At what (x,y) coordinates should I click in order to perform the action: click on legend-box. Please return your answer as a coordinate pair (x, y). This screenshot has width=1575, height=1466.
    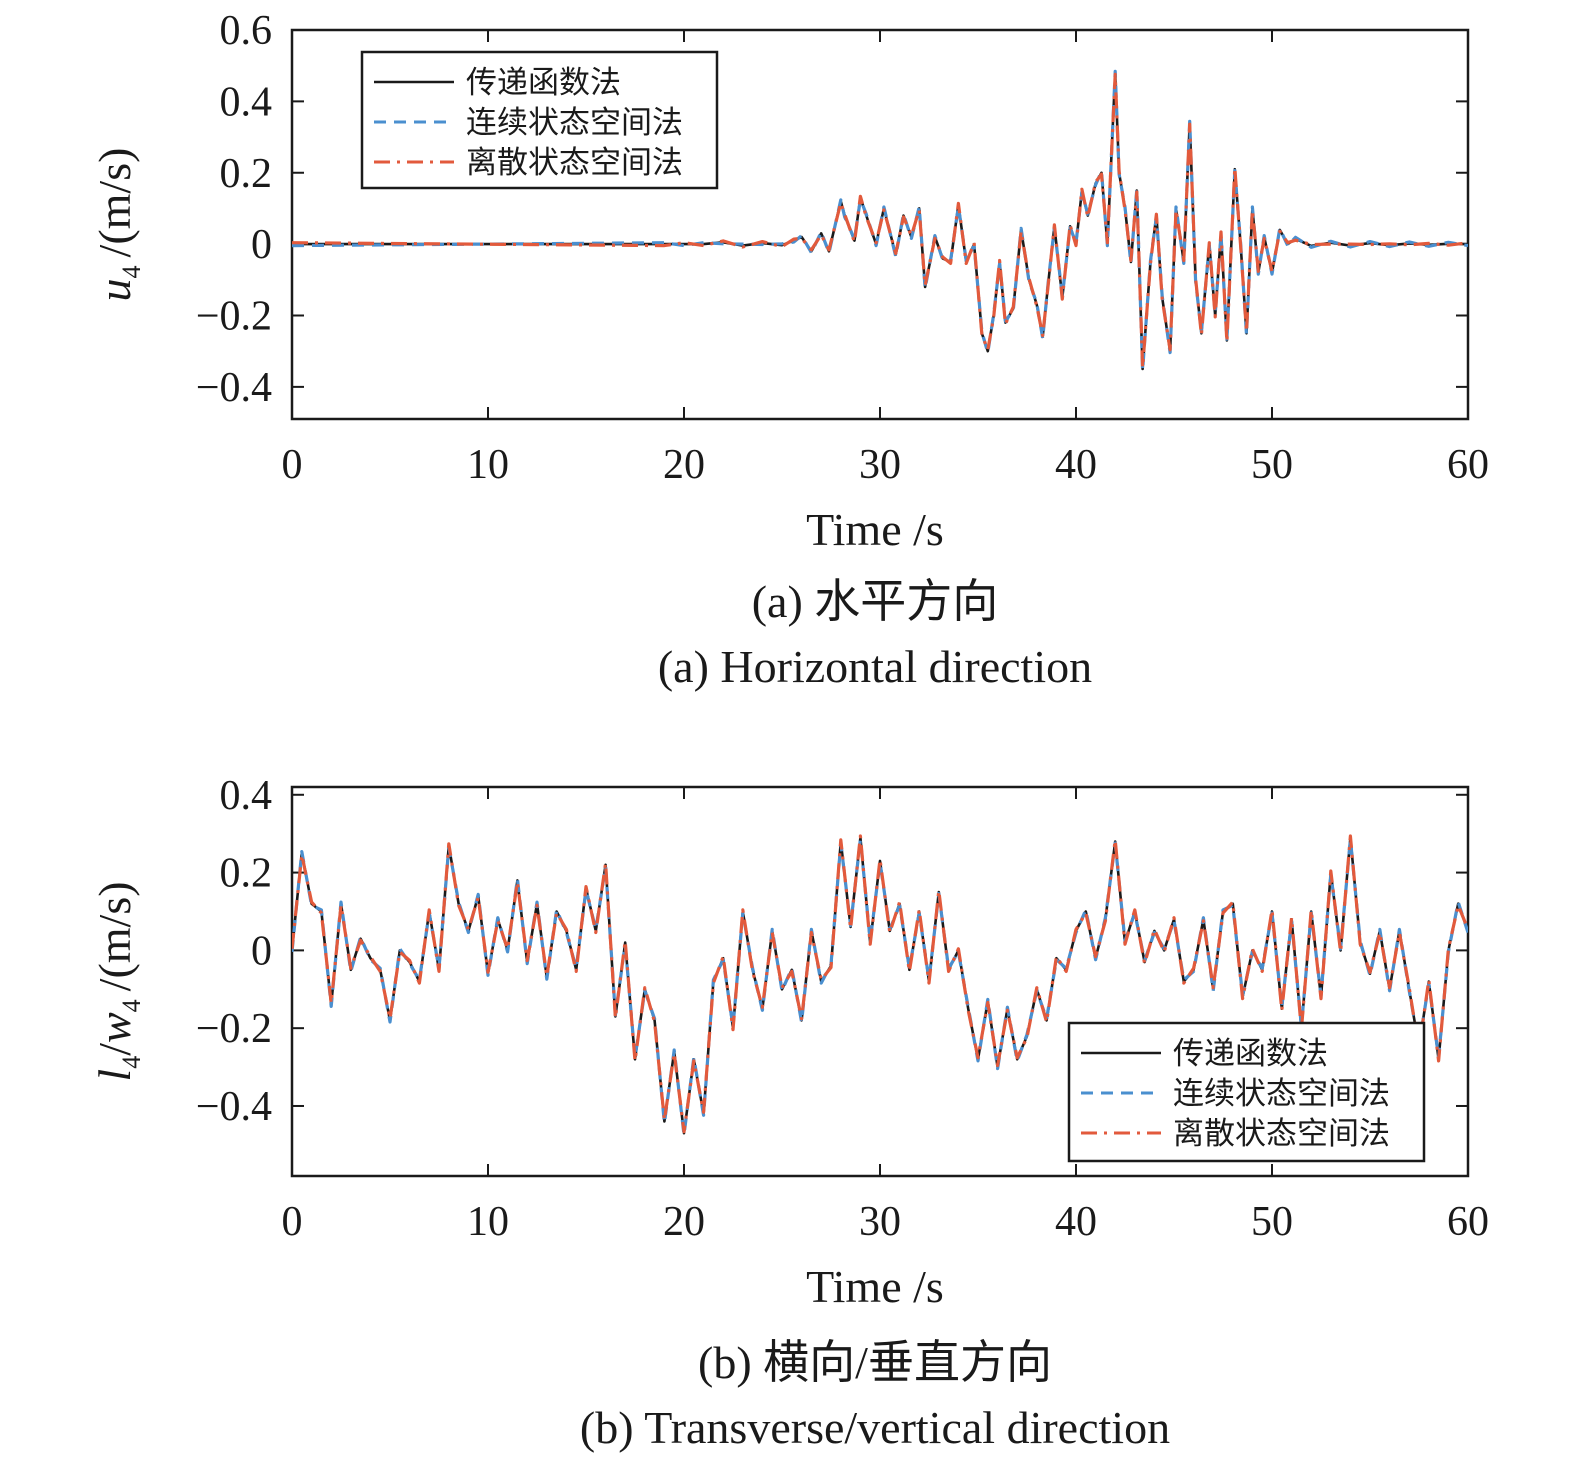
    Looking at the image, I should click on (539, 120).